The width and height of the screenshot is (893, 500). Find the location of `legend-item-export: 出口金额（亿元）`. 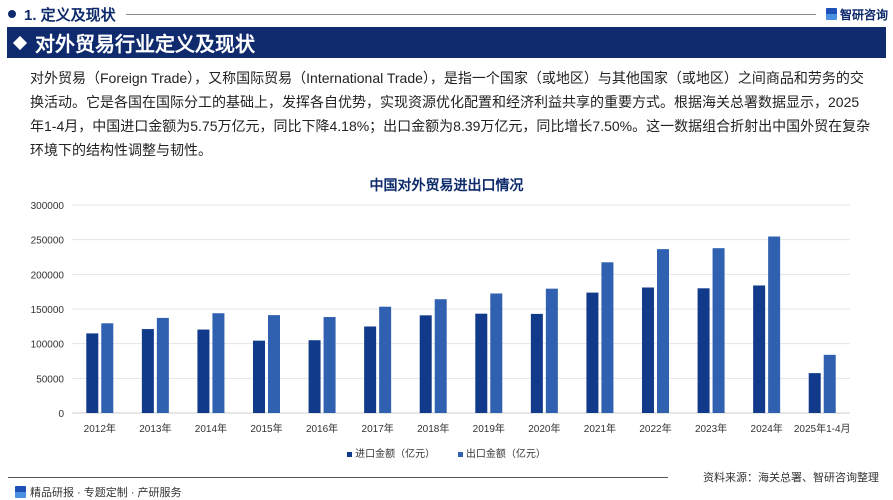

legend-item-export: 出口金额（亿元） is located at coordinates (501, 454).